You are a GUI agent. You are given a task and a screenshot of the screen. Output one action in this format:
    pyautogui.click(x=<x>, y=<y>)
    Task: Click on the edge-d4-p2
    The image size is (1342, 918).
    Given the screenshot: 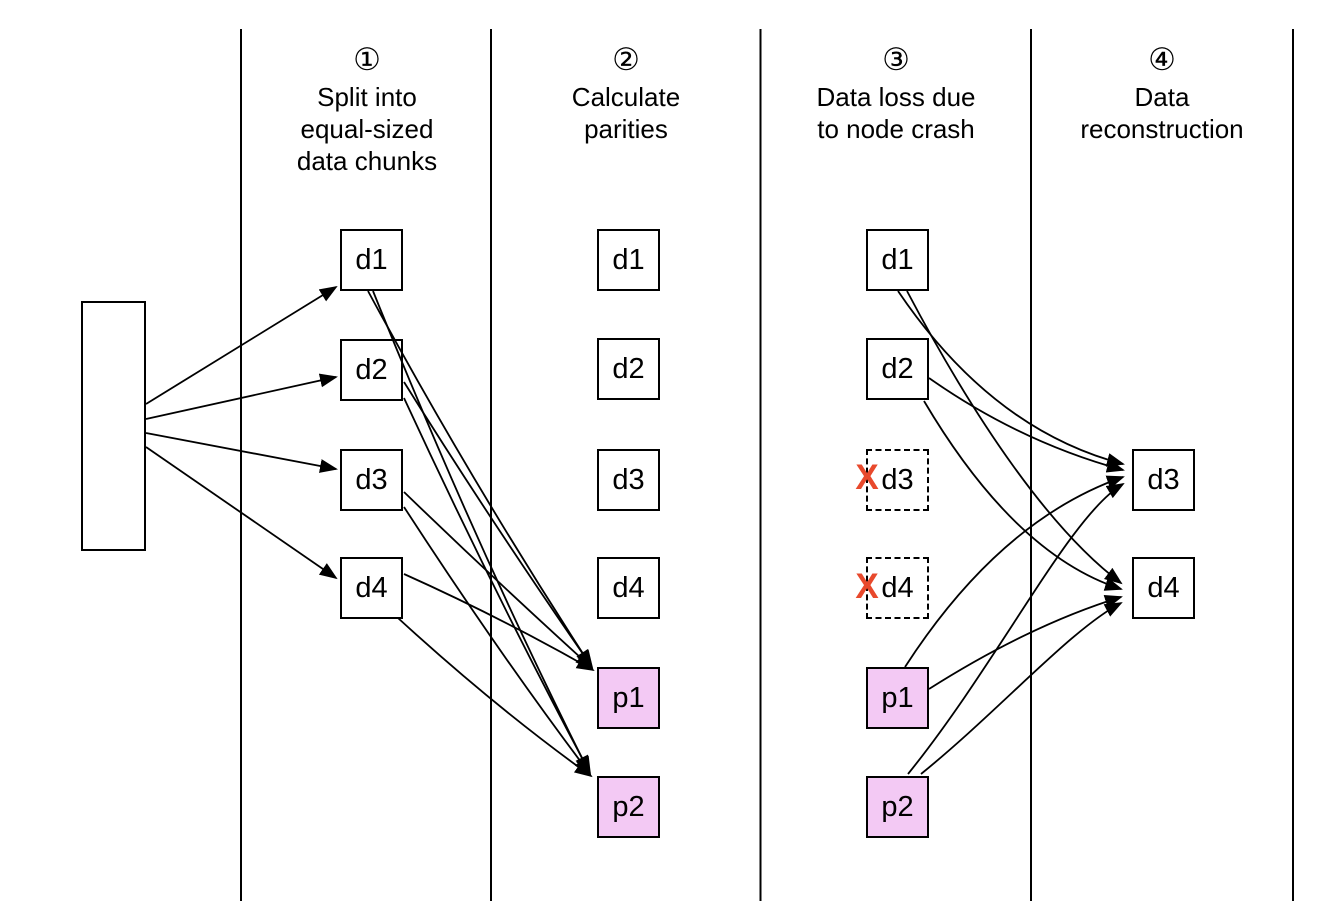 What is the action you would take?
    pyautogui.click(x=495, y=697)
    